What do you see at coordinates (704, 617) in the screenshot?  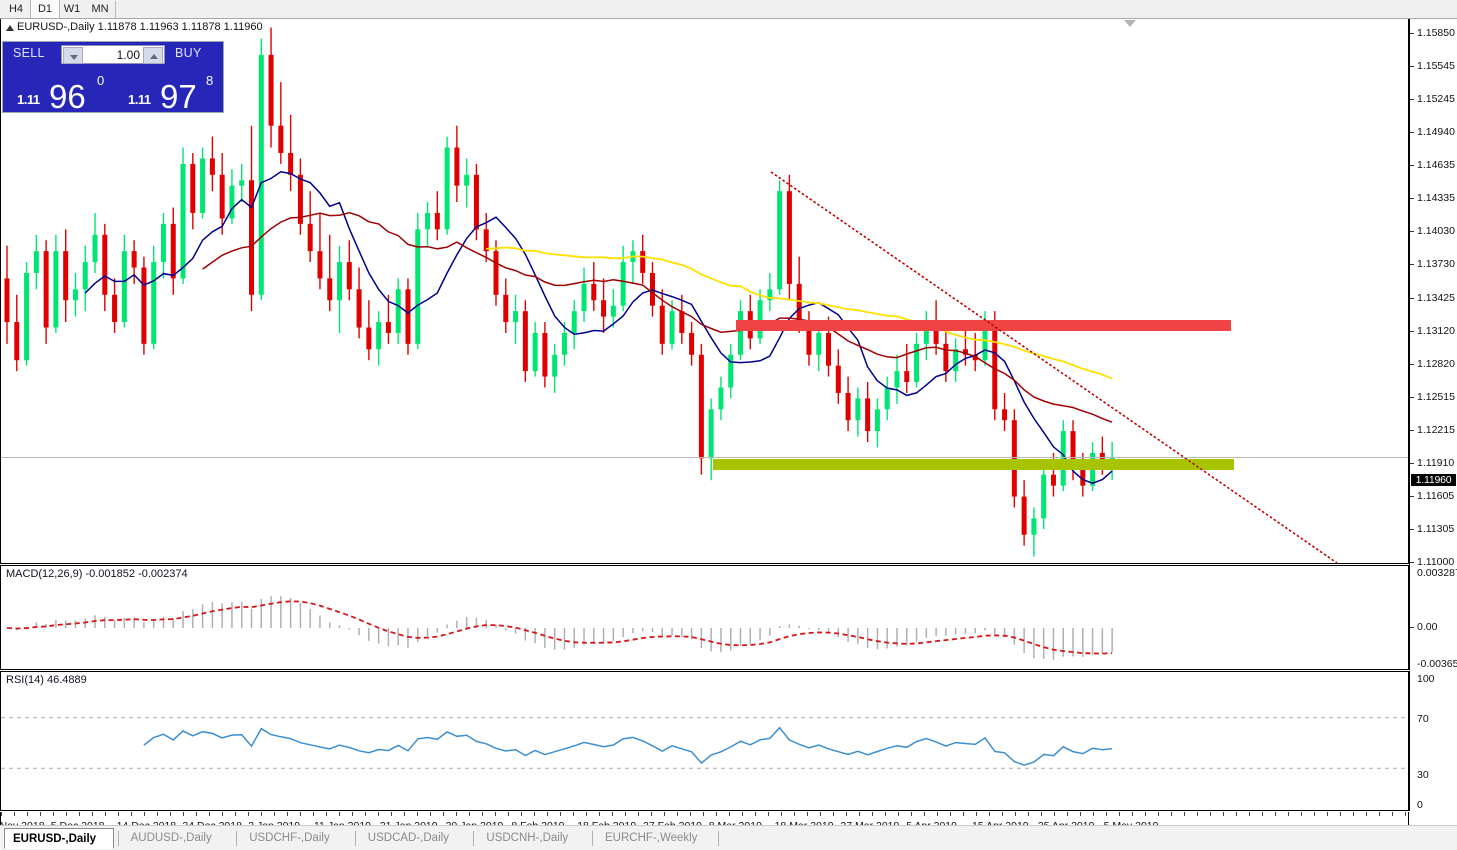 I see `macd-indicator-pane: MACD(12,26,9) -0.001852 -0.002374` at bounding box center [704, 617].